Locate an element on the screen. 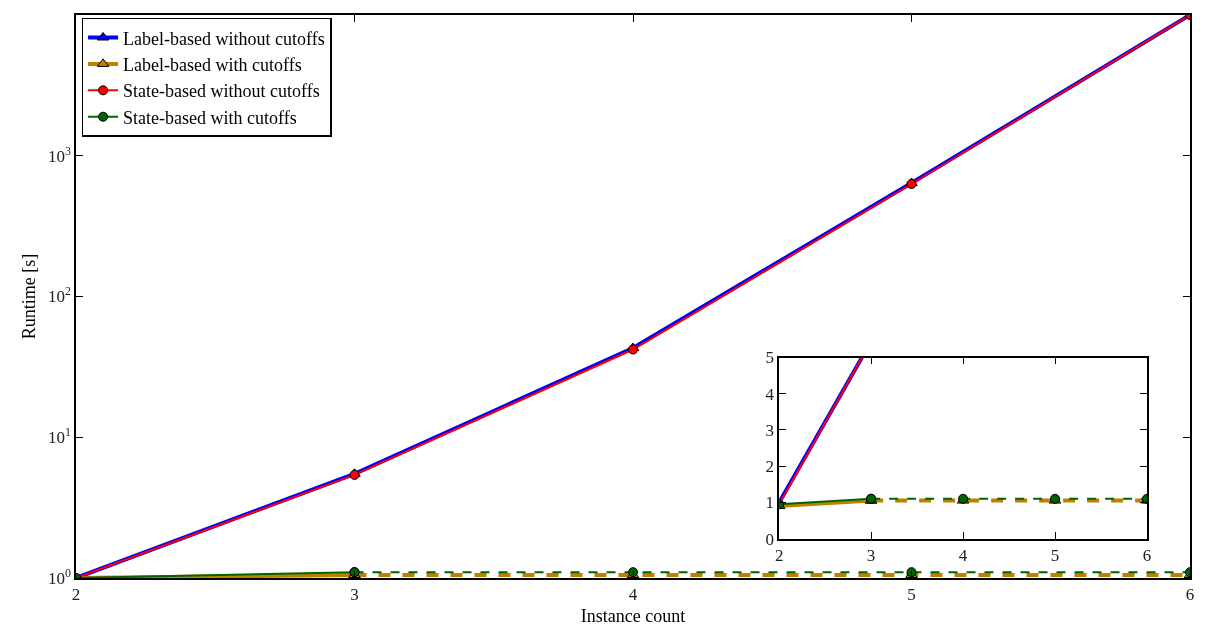  x-axis-title: Instance count is located at coordinates (633, 615).